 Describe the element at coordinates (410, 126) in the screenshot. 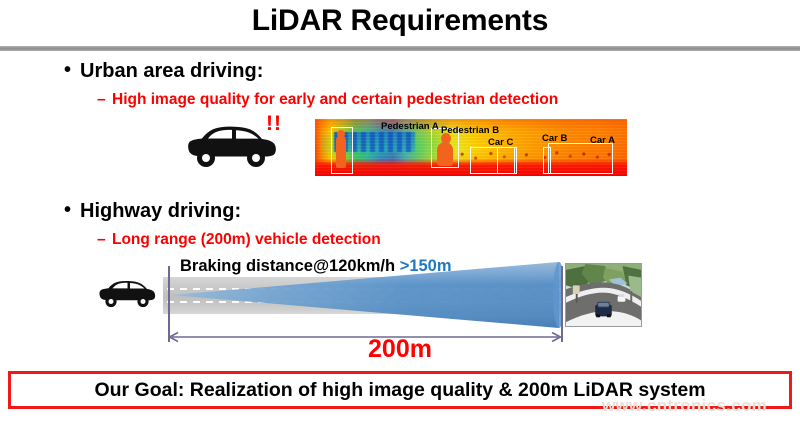

I see `heatmap-label-pedestrian-a: Pedestrian A` at that location.